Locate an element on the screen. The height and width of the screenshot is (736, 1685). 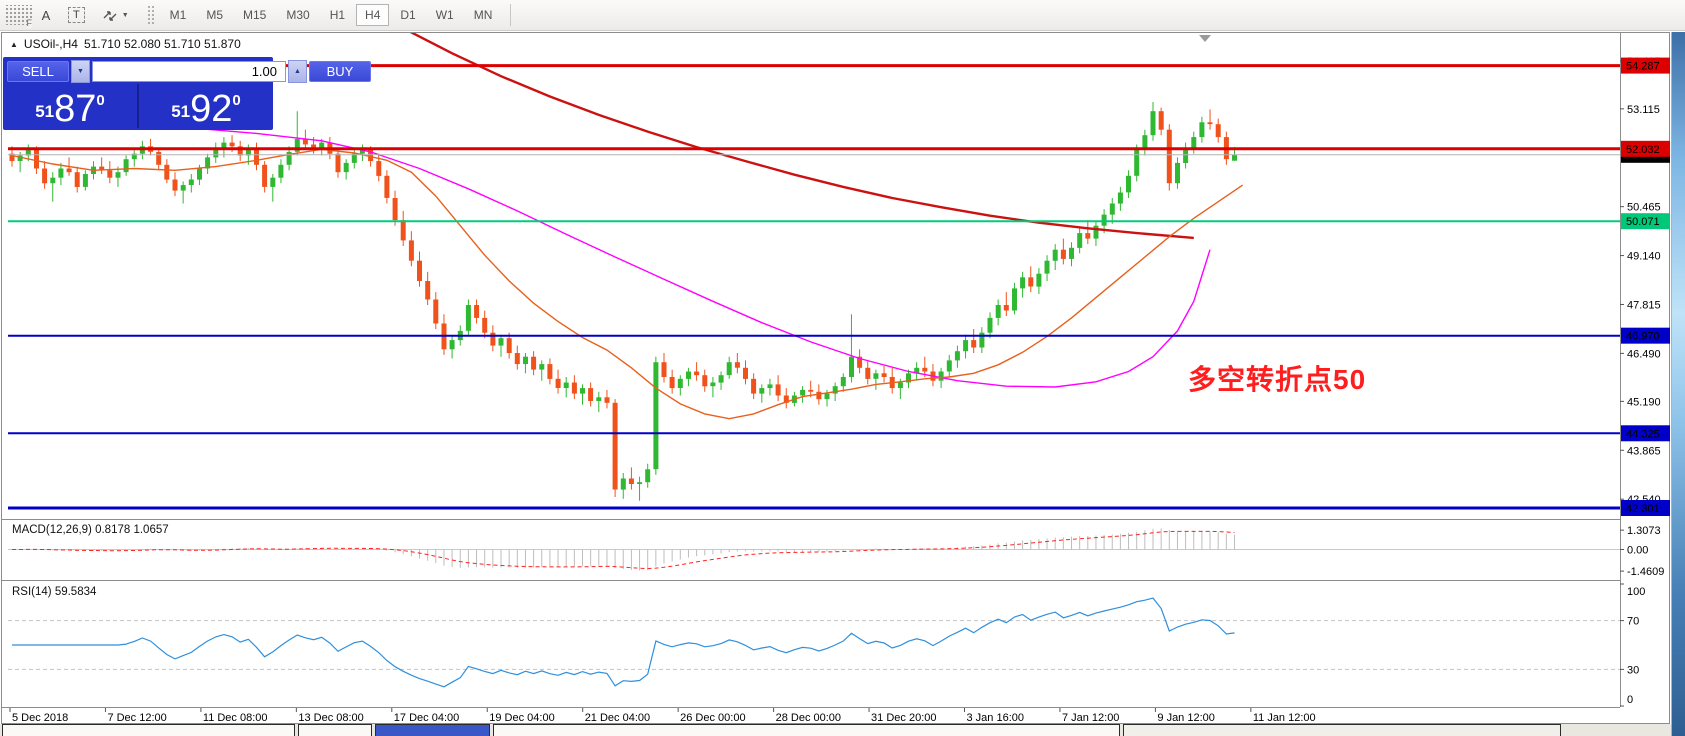
price-badge-54.287 is located at coordinates (1645, 65).